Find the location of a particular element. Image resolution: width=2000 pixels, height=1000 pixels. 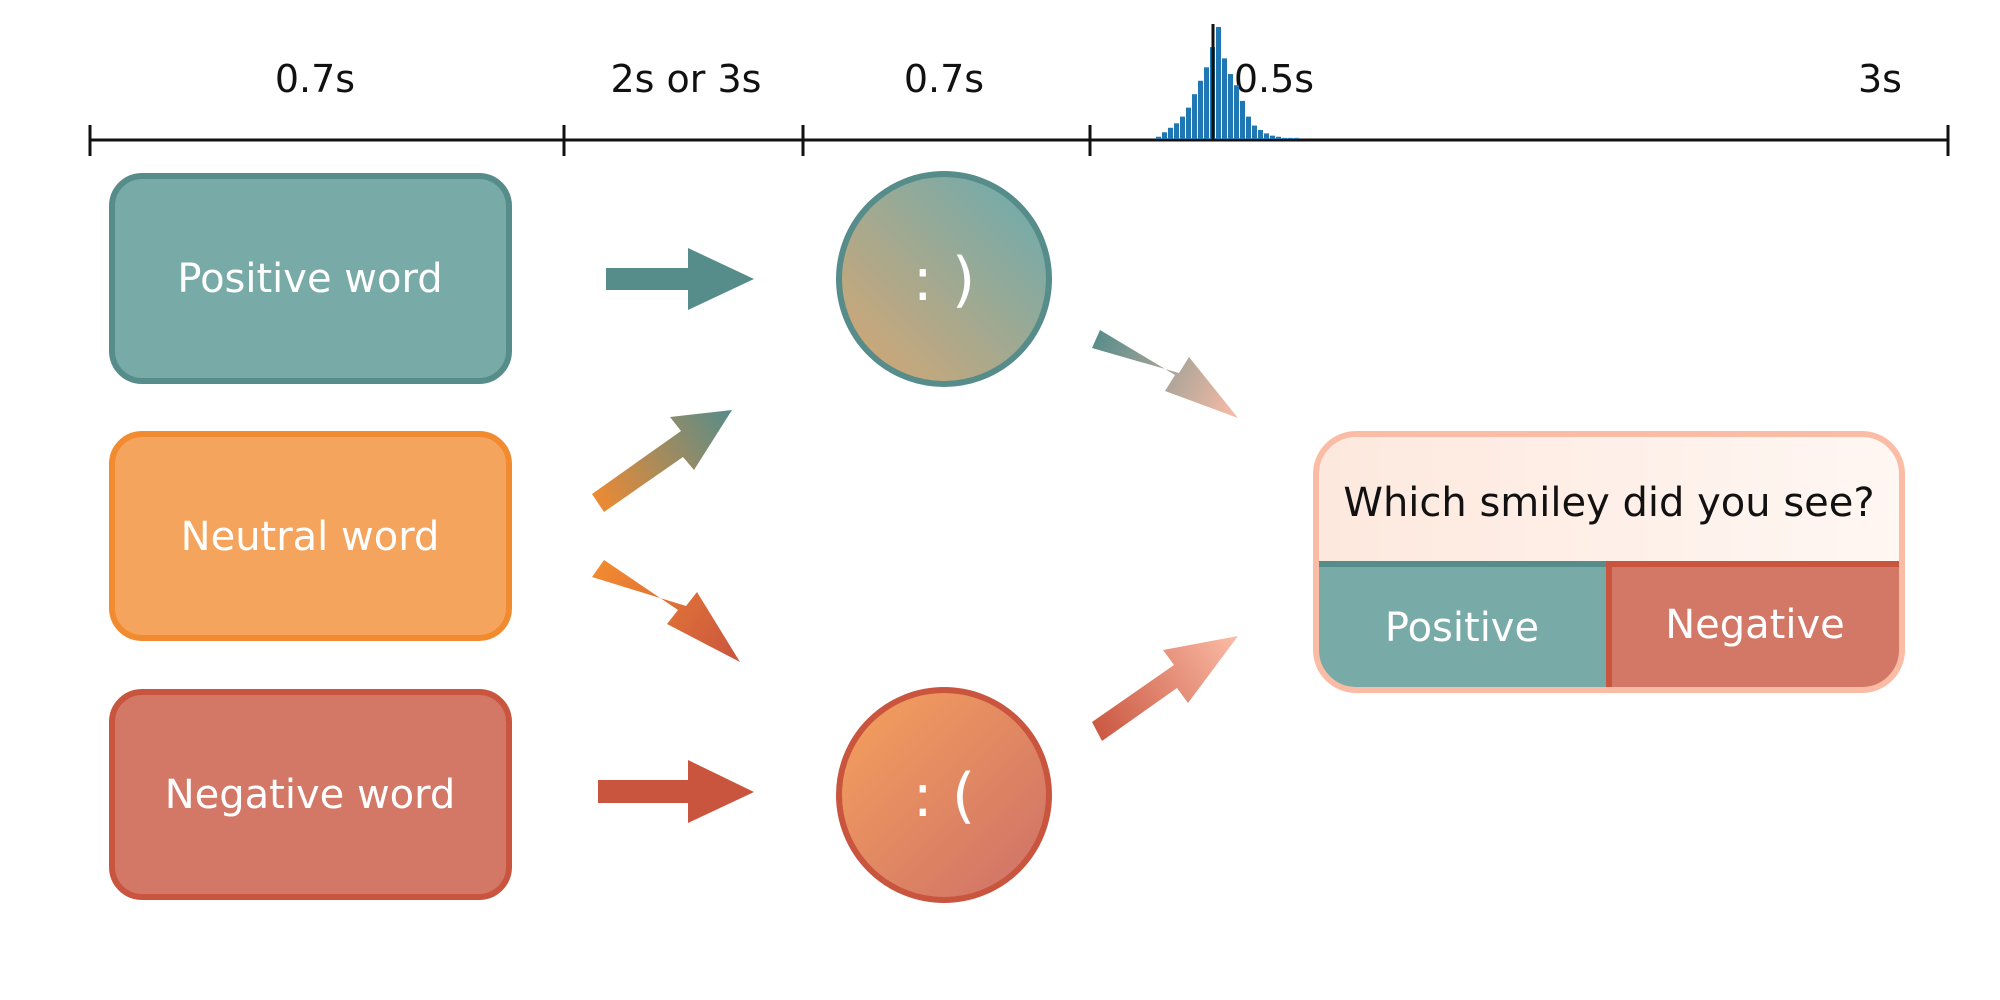

response-button-negative is located at coordinates (1754, 625).